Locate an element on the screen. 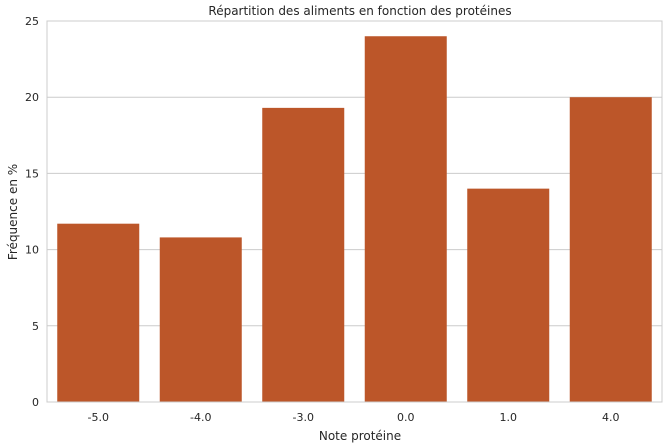 The width and height of the screenshot is (667, 446). y-tick-label-10: 10 is located at coordinates (32, 250).